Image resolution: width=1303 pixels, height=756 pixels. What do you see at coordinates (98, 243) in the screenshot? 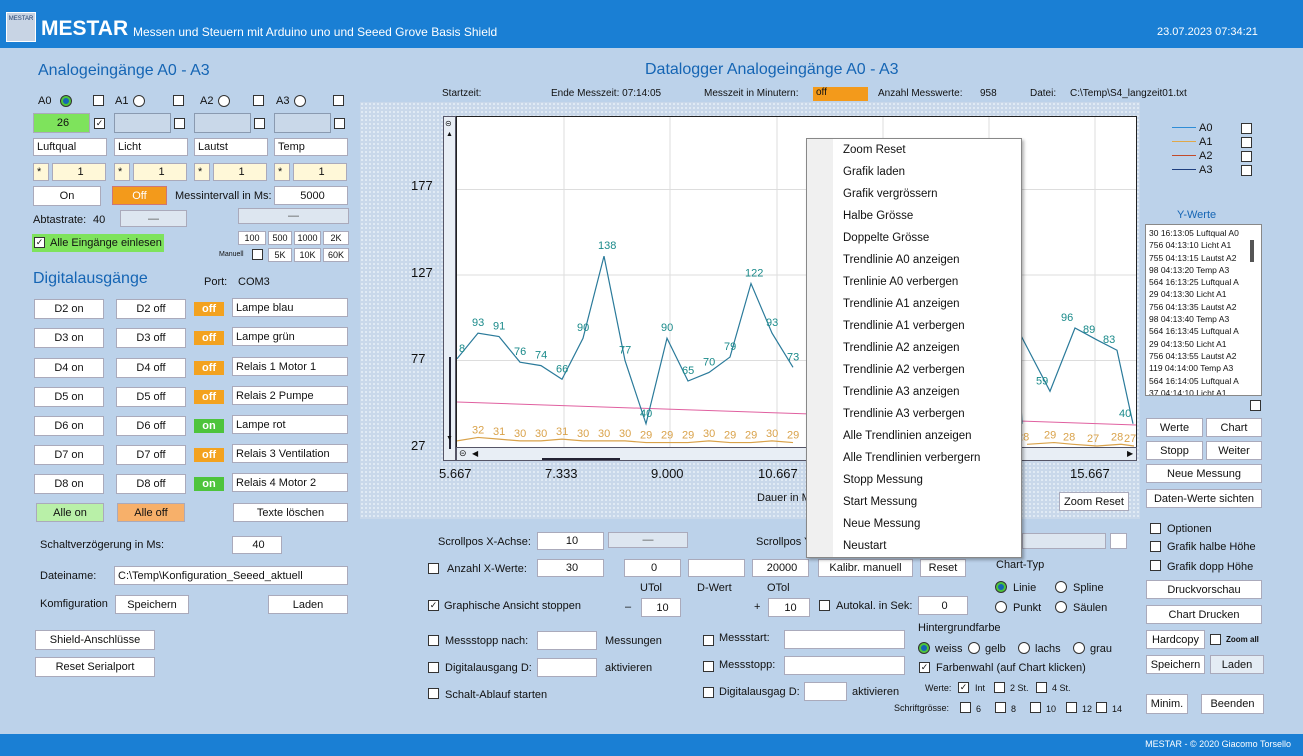
I see `all-inputs-toggle: ✓ Alle Eingänge einlesen` at bounding box center [98, 243].